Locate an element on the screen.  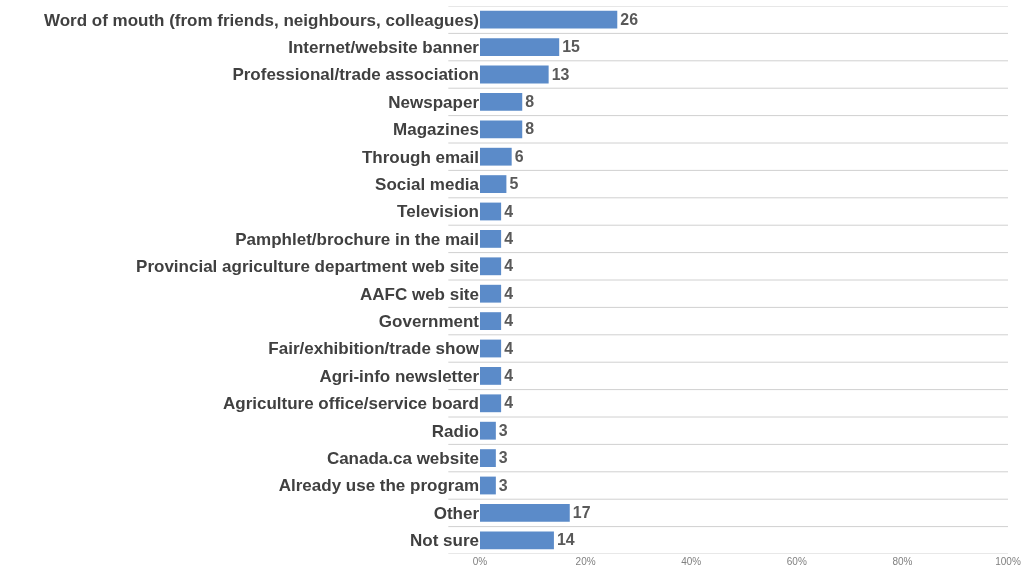
y-tick-label: Fair/exhibition/trade show is located at coordinates (374, 349).